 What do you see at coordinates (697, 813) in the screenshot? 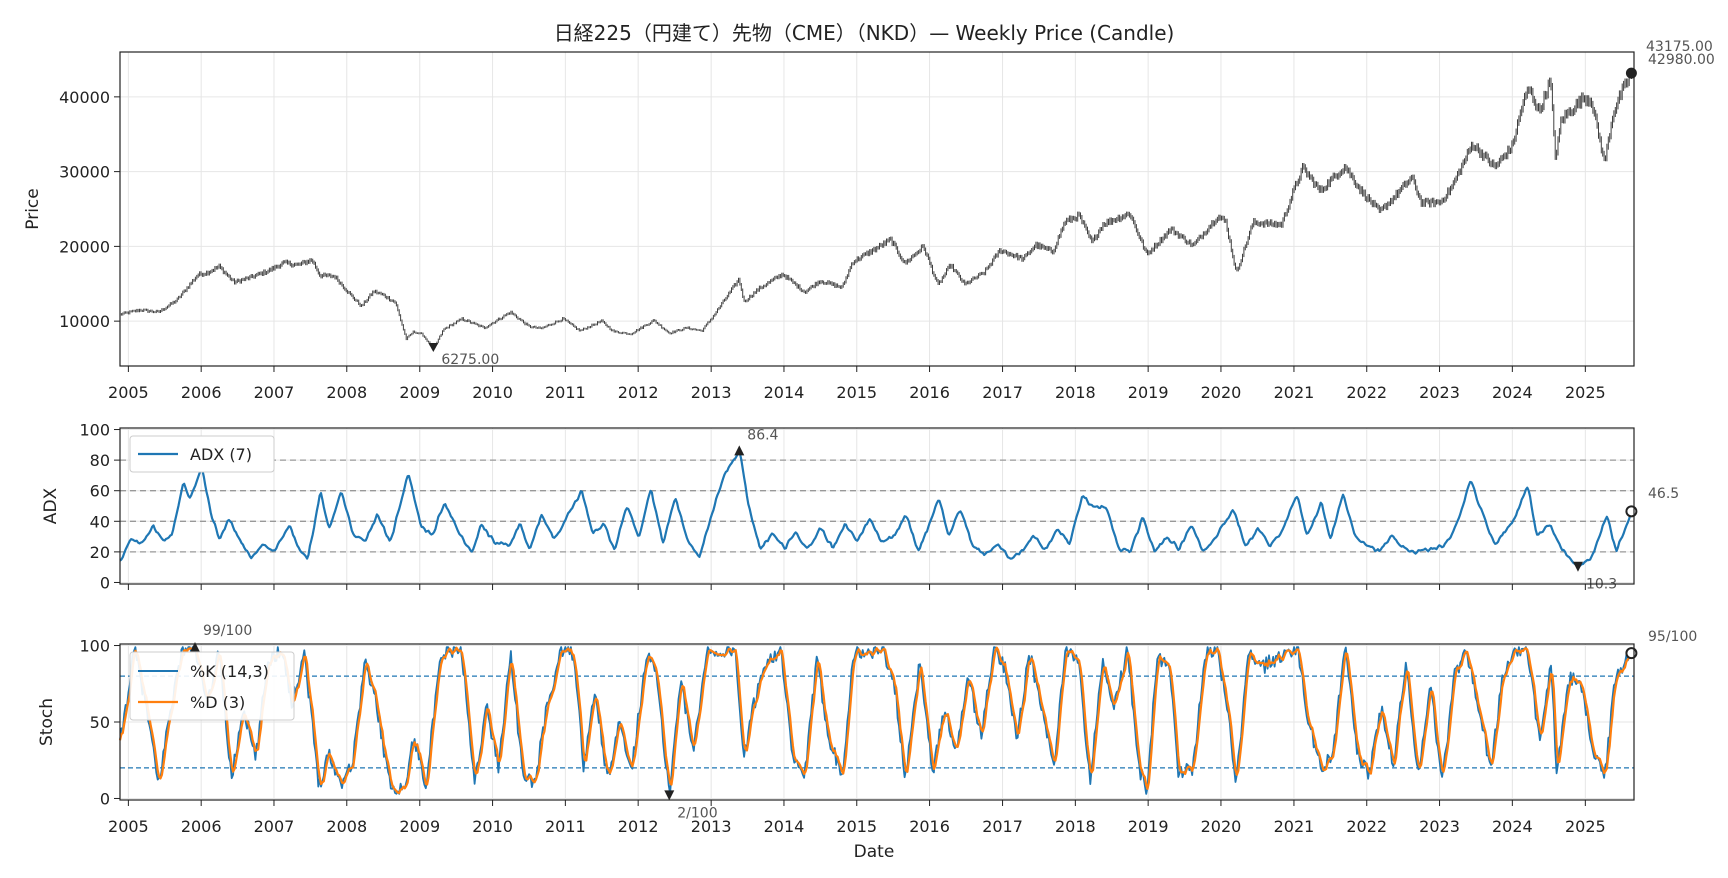
I see `stoch-min-label: 2/100` at bounding box center [697, 813].